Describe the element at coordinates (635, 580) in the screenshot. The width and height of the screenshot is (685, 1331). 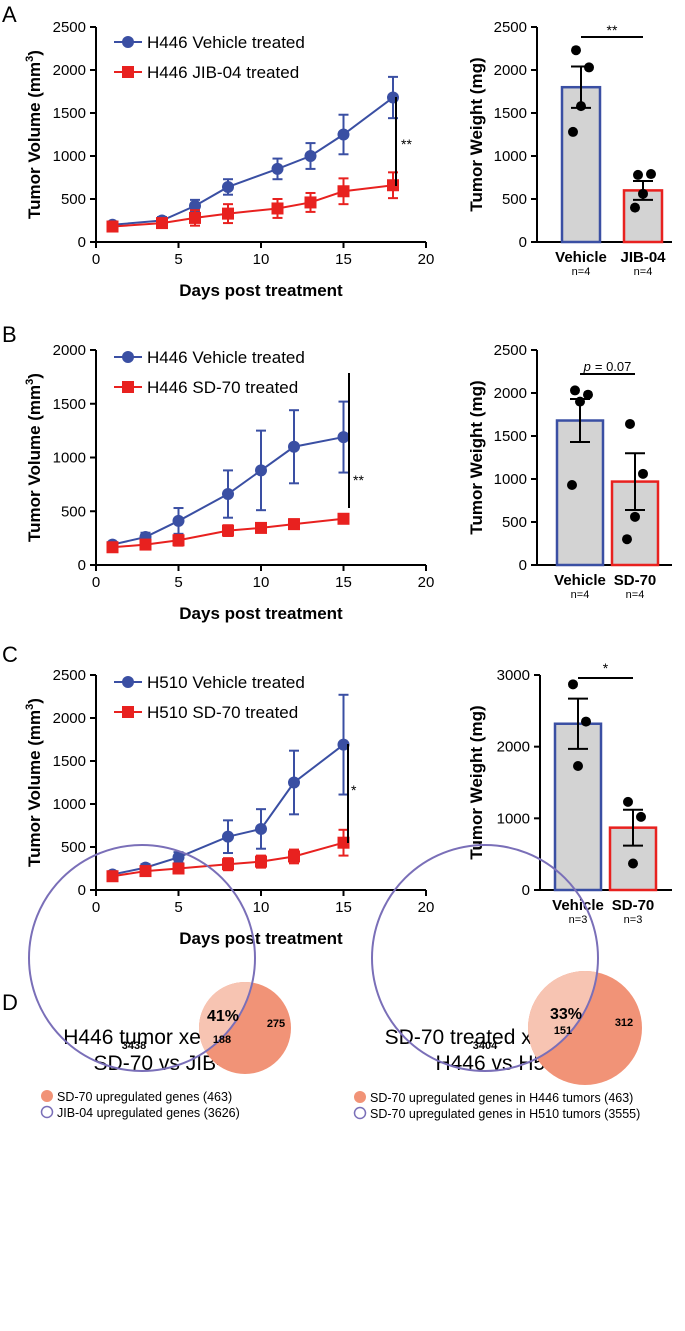
I see `b-bar-category-label: SD-70` at that location.